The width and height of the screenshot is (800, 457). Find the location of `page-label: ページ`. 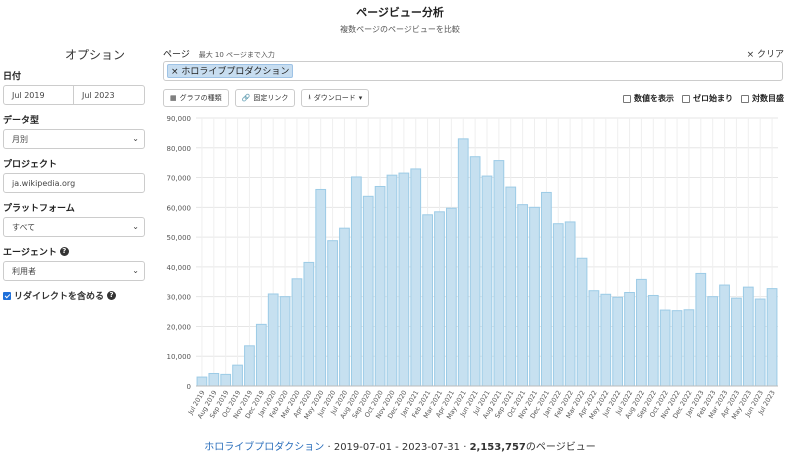

page-label: ページ is located at coordinates (176, 55).